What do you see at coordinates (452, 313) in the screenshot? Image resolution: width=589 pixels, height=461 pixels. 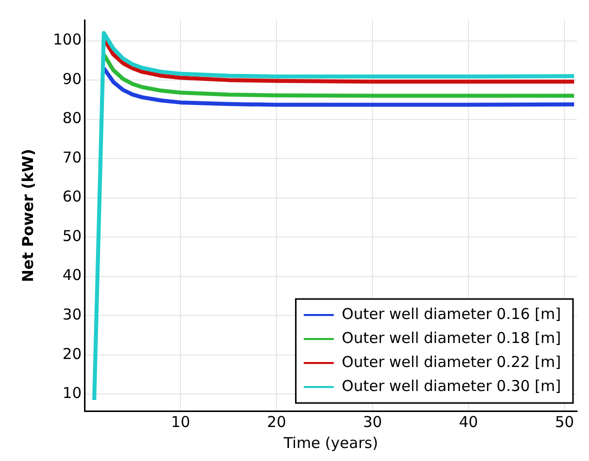 I see `legend-label: Outer well diameter 0.16 [m]` at bounding box center [452, 313].